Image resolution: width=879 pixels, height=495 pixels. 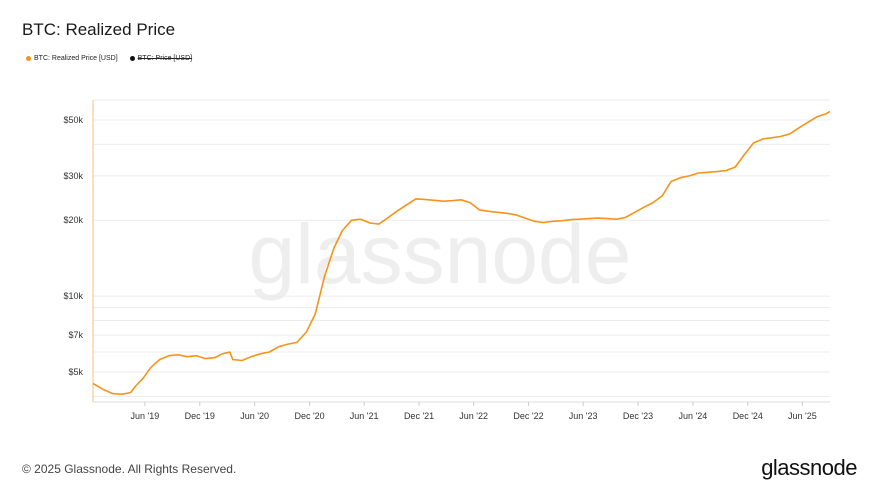 What do you see at coordinates (440, 254) in the screenshot?
I see `watermark: glassnode` at bounding box center [440, 254].